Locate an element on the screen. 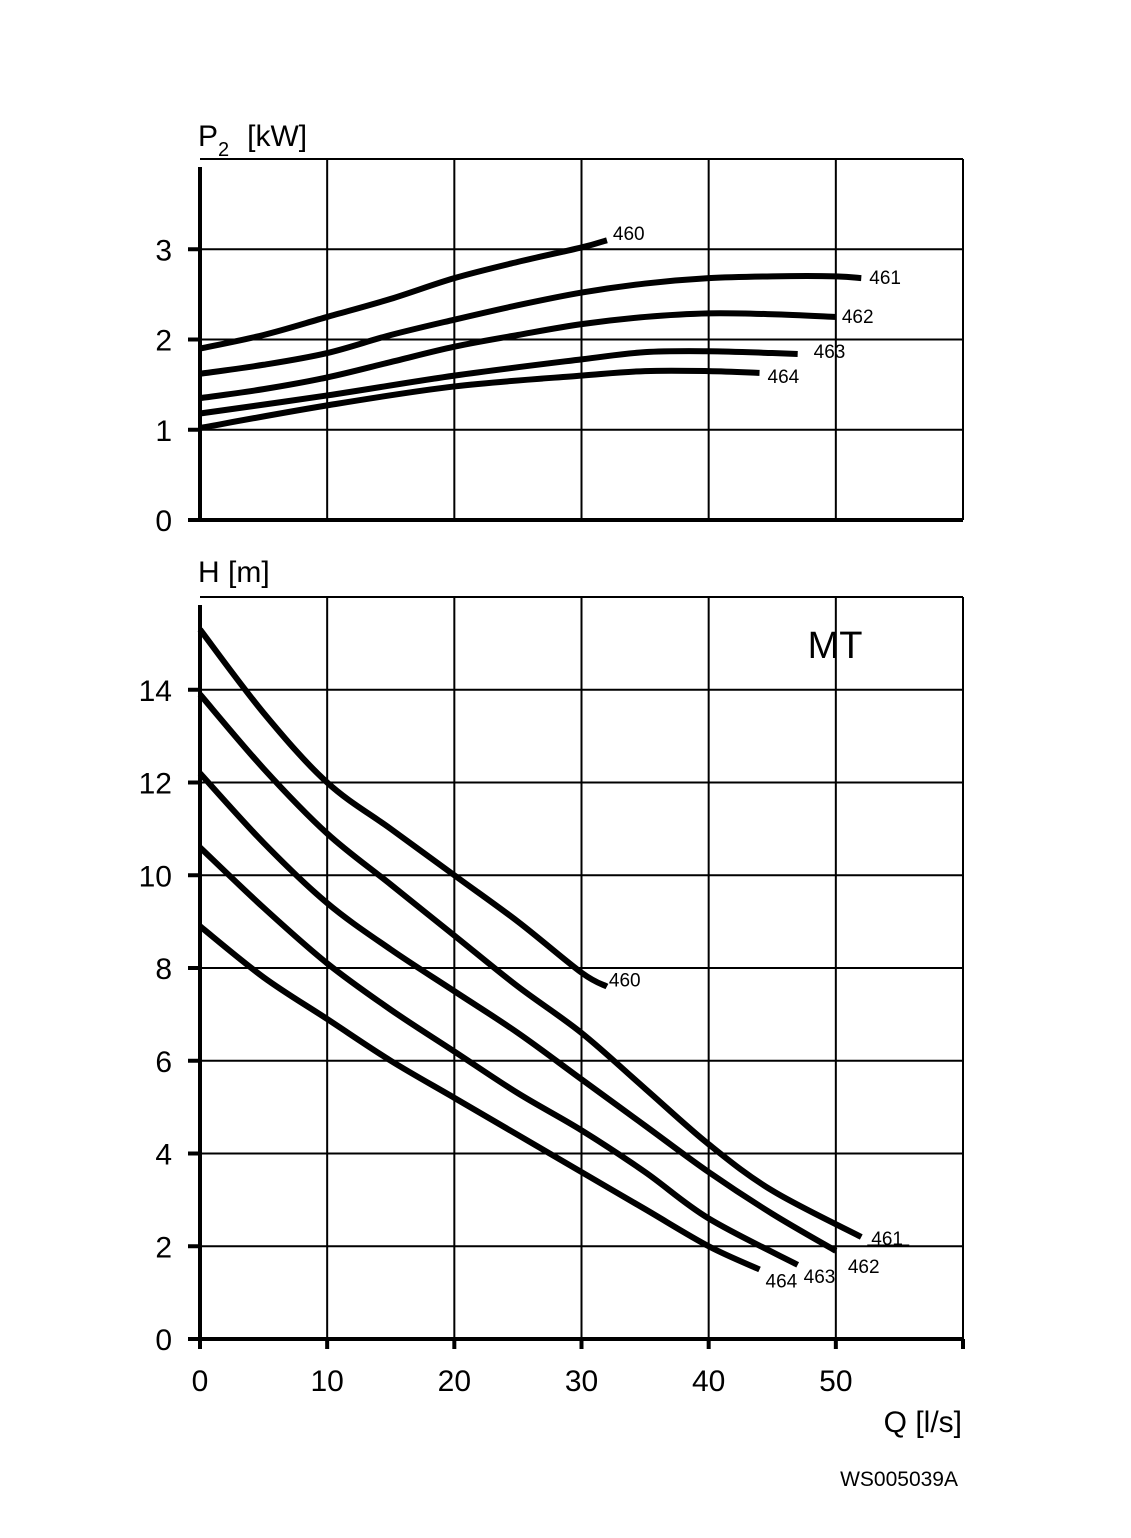 The image size is (1131, 1538). bottom-y-axis-label: H [m] is located at coordinates (234, 572).